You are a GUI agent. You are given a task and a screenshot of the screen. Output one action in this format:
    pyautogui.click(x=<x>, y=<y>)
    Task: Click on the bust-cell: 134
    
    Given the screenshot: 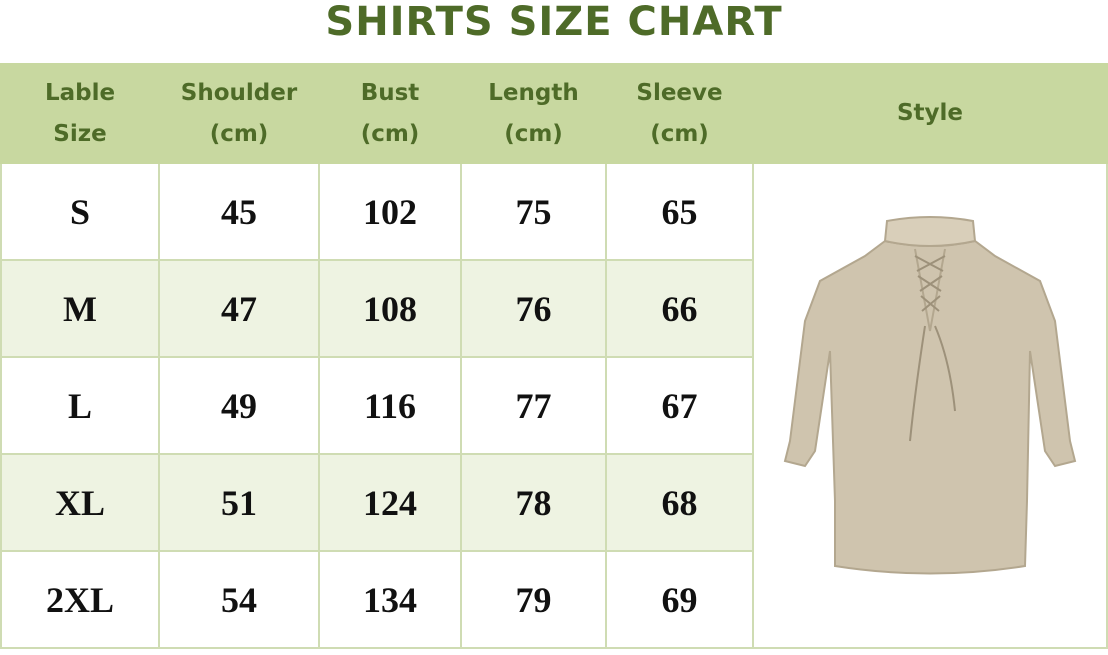 What is the action you would take?
    pyautogui.click(x=390, y=599)
    